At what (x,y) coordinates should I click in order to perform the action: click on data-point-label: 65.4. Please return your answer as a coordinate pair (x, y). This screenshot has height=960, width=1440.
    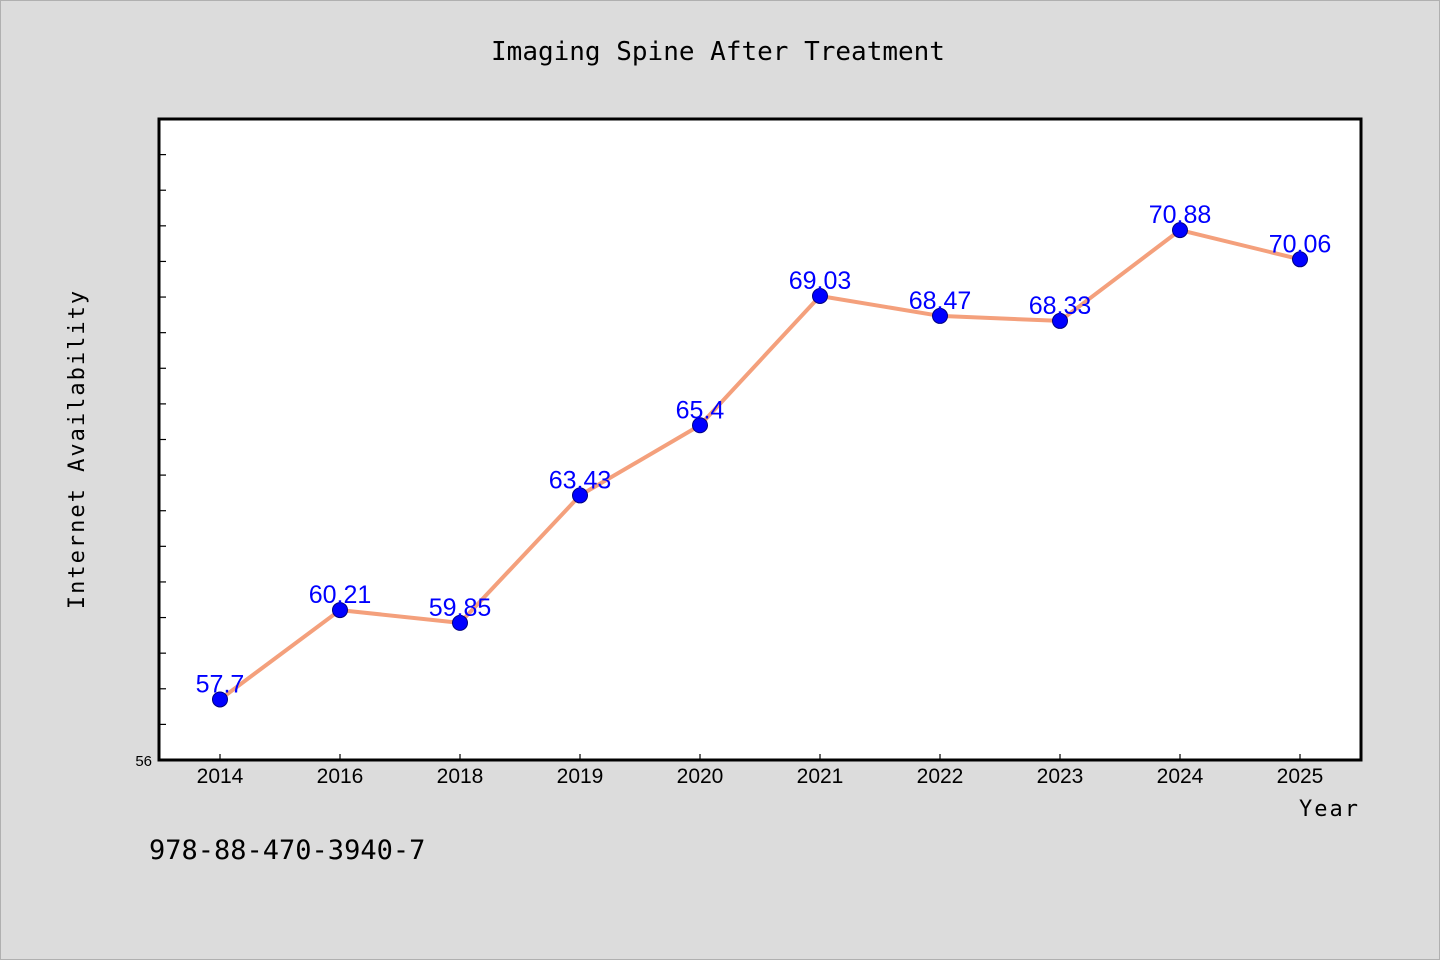
    Looking at the image, I should click on (700, 410).